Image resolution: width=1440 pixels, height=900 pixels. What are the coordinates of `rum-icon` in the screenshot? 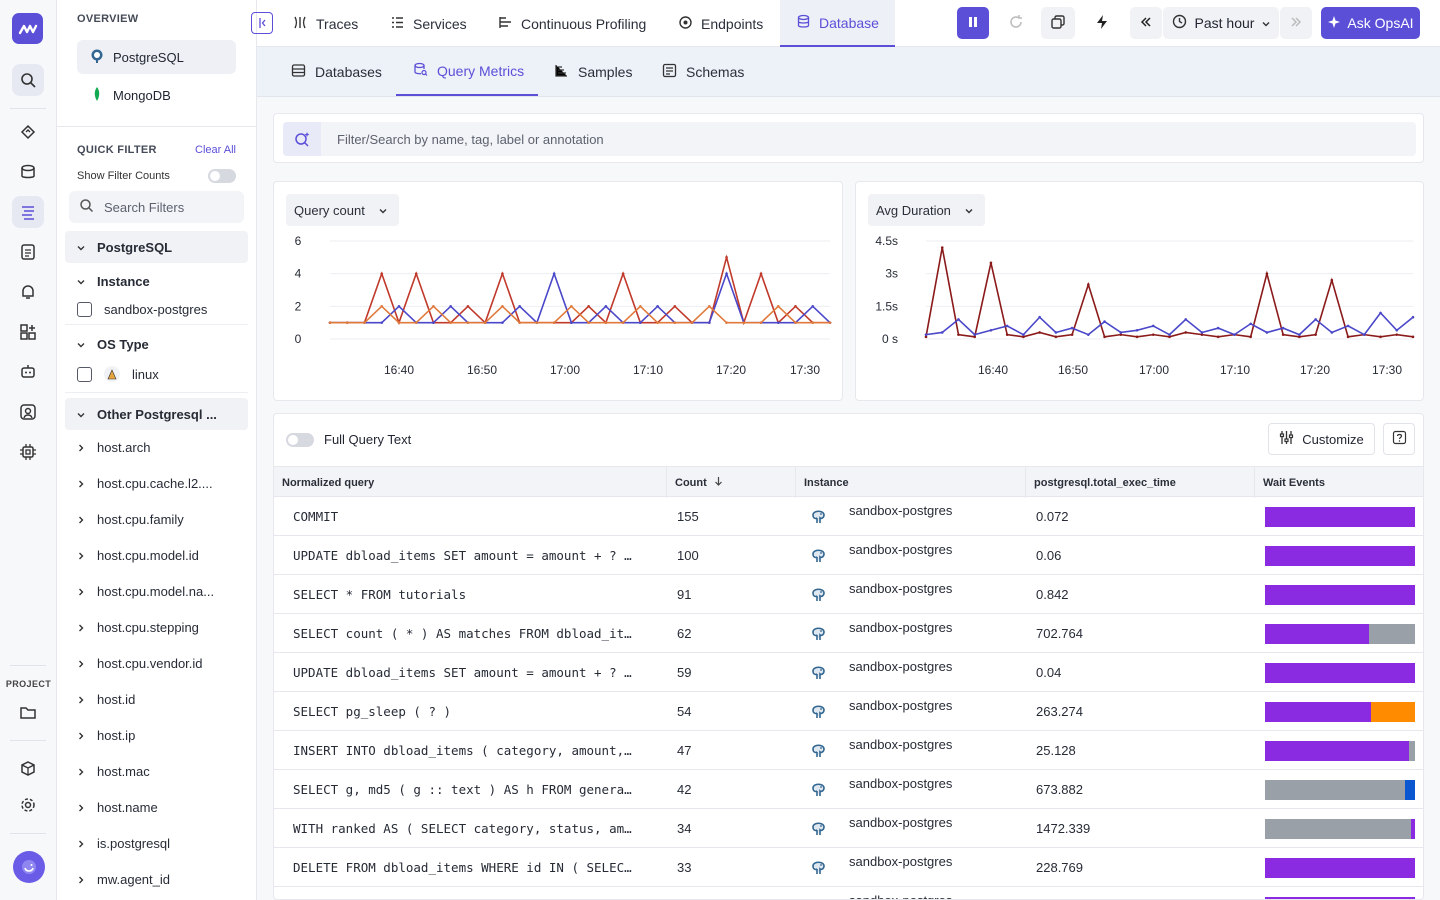 It's located at (28, 412).